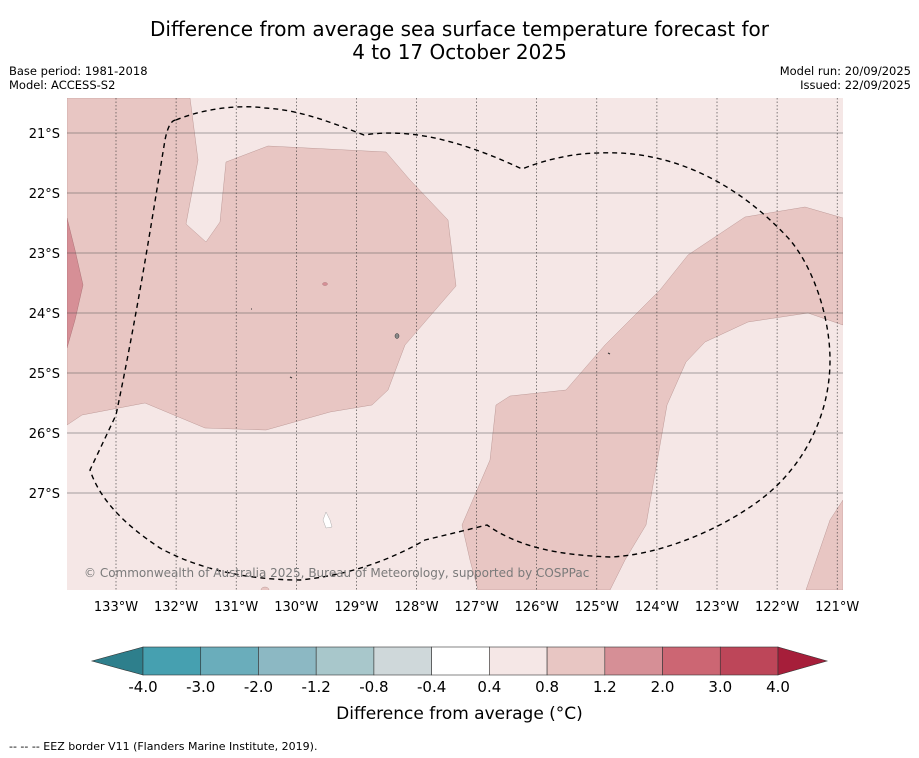 The height and width of the screenshot is (758, 919). What do you see at coordinates (657, 607) in the screenshot?
I see `lon-label: 124°W` at bounding box center [657, 607].